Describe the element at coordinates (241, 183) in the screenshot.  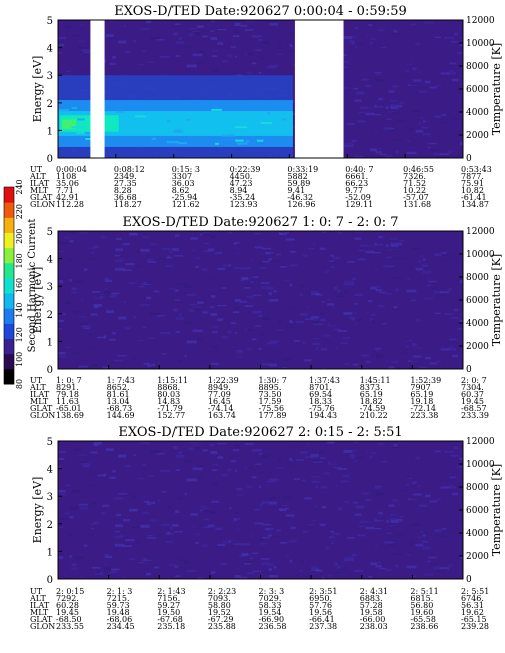
I see `ephemeris-value: 47.23` at that location.